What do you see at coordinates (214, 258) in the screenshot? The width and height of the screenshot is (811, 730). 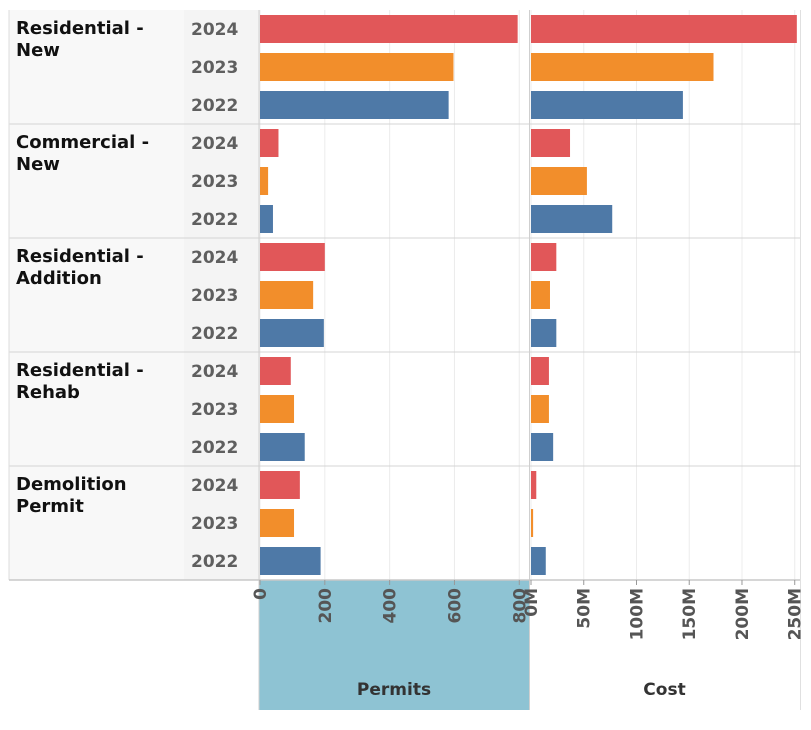 I see `year-label-3-2024: 2024` at bounding box center [214, 258].